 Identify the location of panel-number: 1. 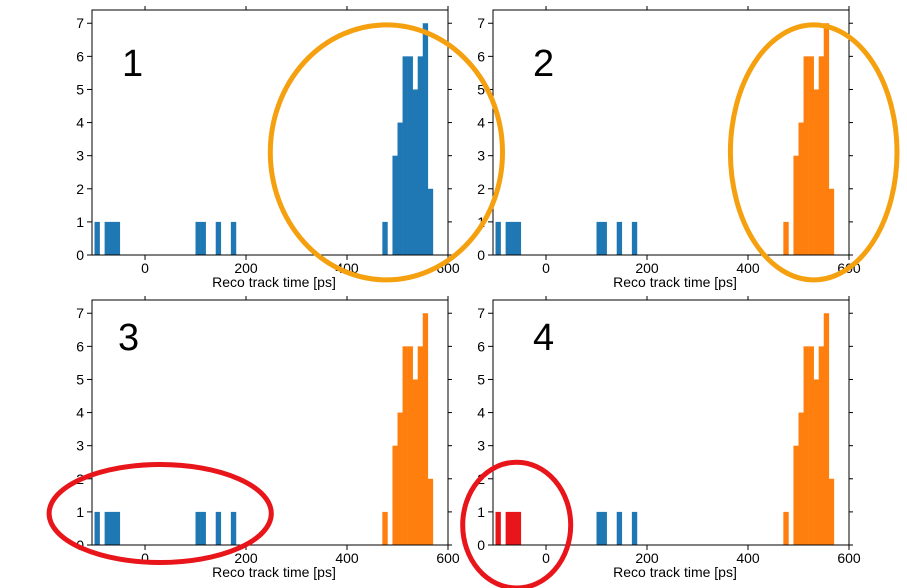
(132, 64).